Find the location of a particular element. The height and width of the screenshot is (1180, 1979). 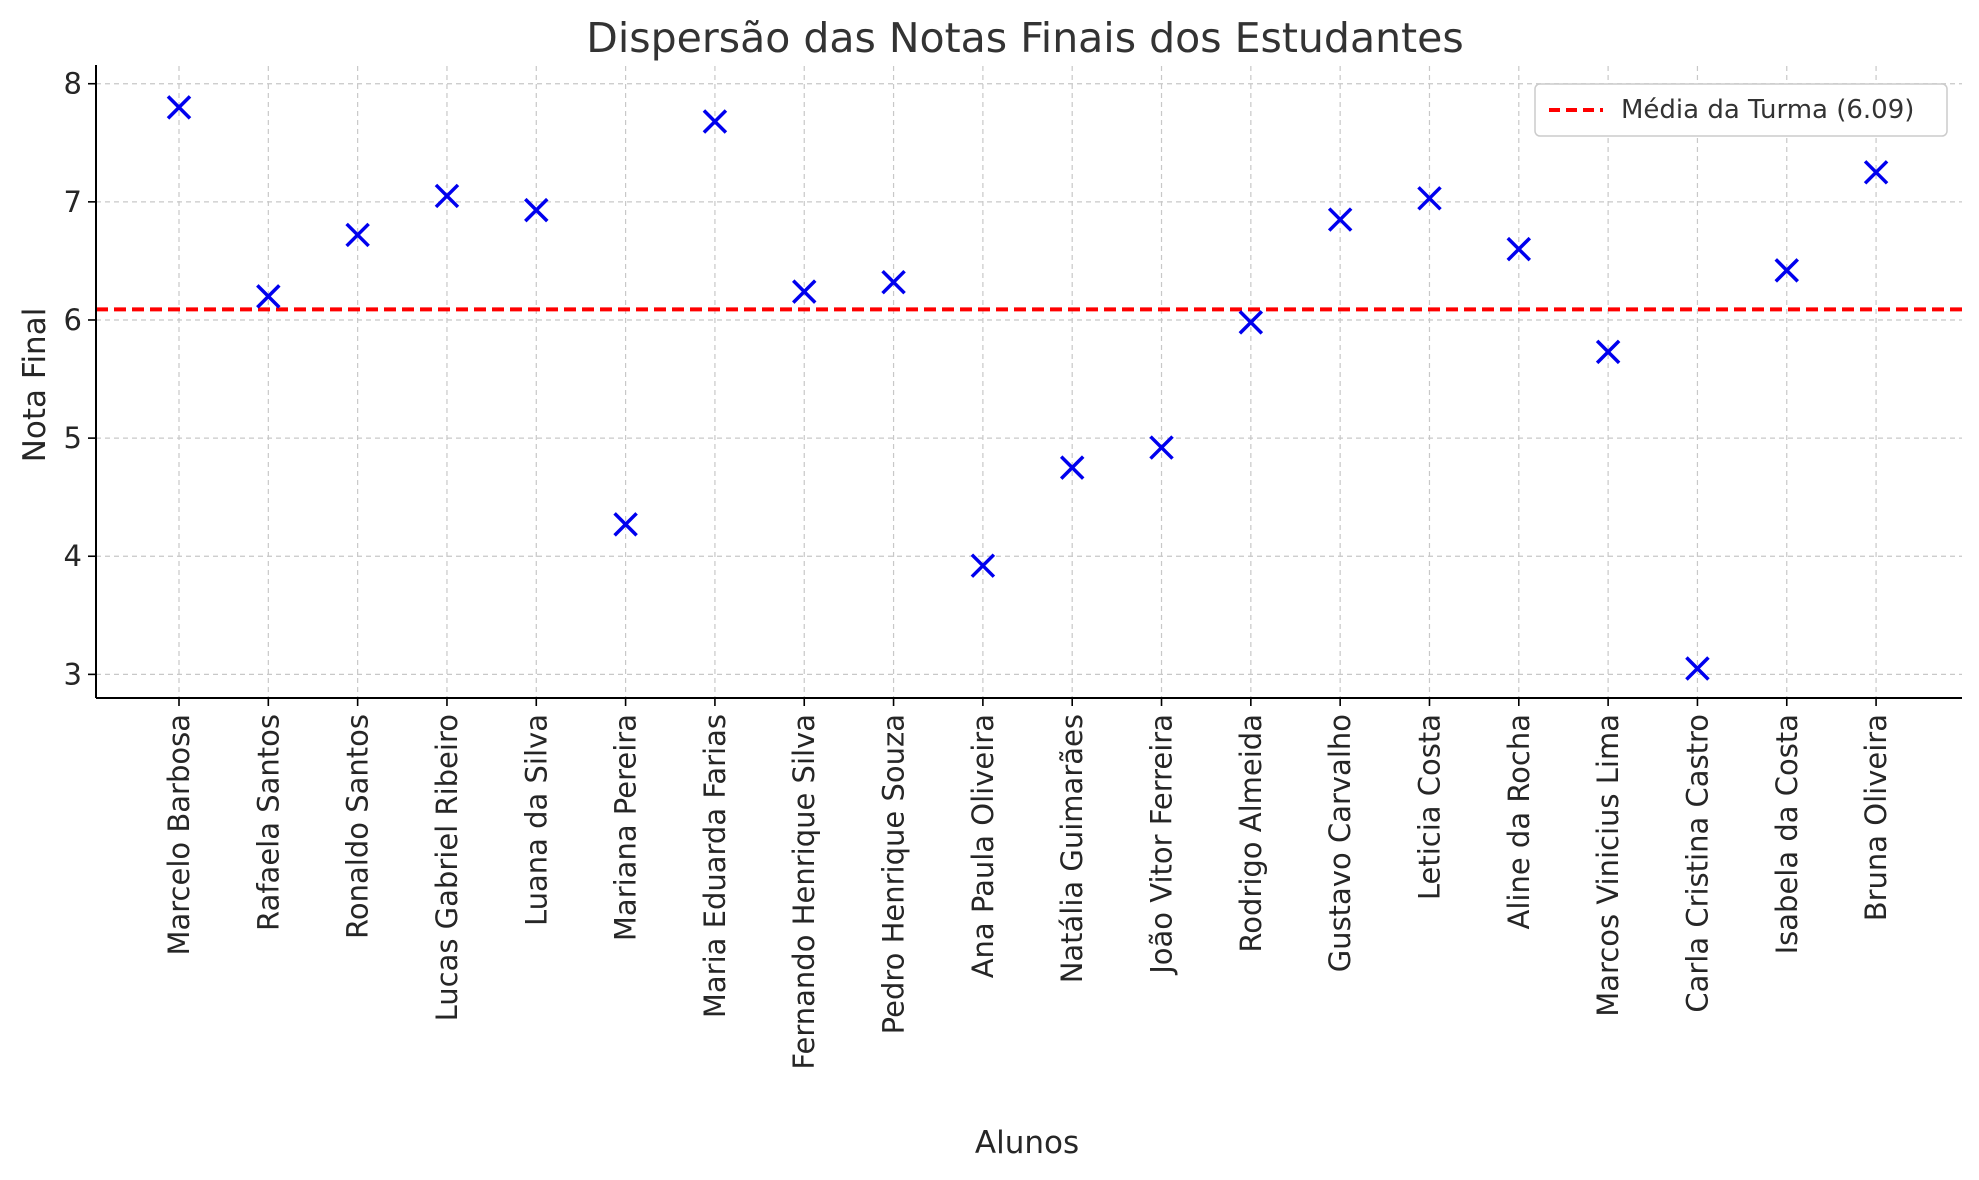

x-tick-label-fernando-henrique-silva: Fernando Henrique Silva is located at coordinates (804, 892).